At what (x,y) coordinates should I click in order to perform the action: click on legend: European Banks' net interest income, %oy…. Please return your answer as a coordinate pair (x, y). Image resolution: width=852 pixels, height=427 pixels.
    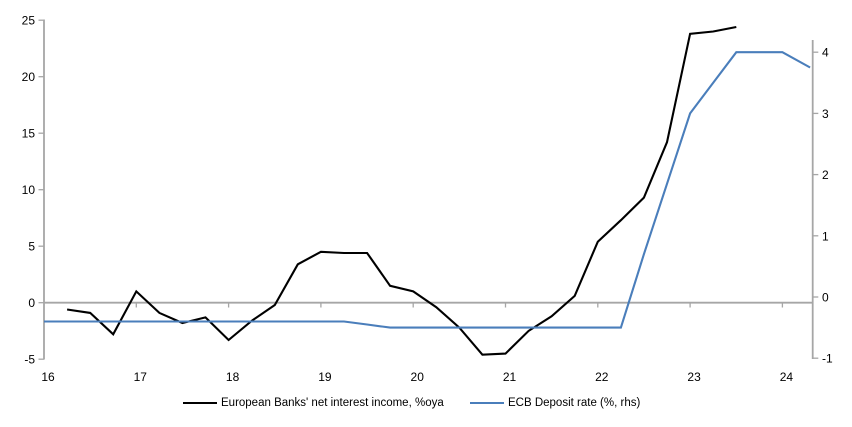
    Looking at the image, I should click on (426, 404).